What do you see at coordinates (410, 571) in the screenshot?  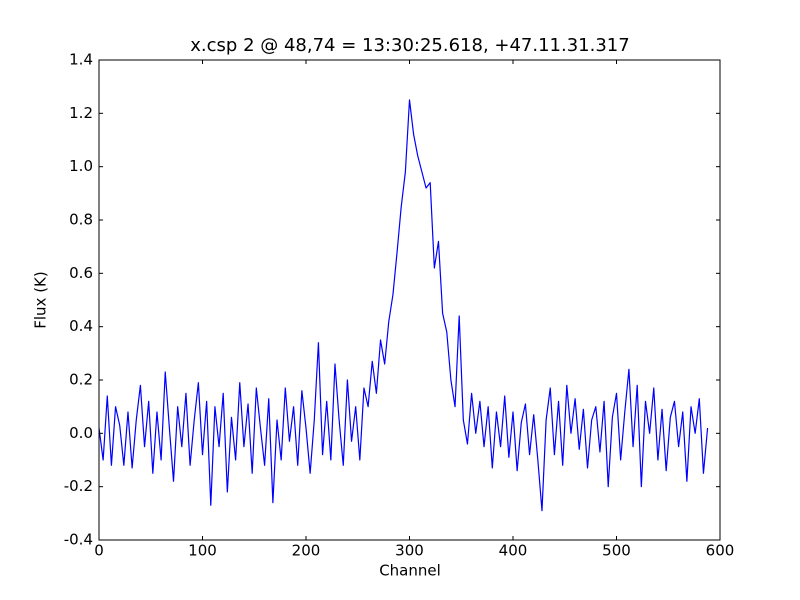 I see `x-axis-label: Channel` at bounding box center [410, 571].